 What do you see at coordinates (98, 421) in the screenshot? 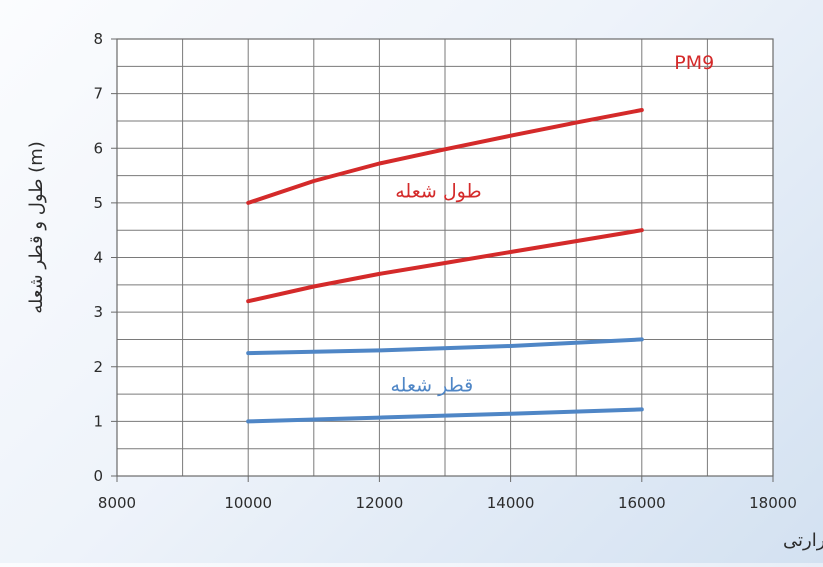
I see `y-tick-label: 1` at bounding box center [98, 421].